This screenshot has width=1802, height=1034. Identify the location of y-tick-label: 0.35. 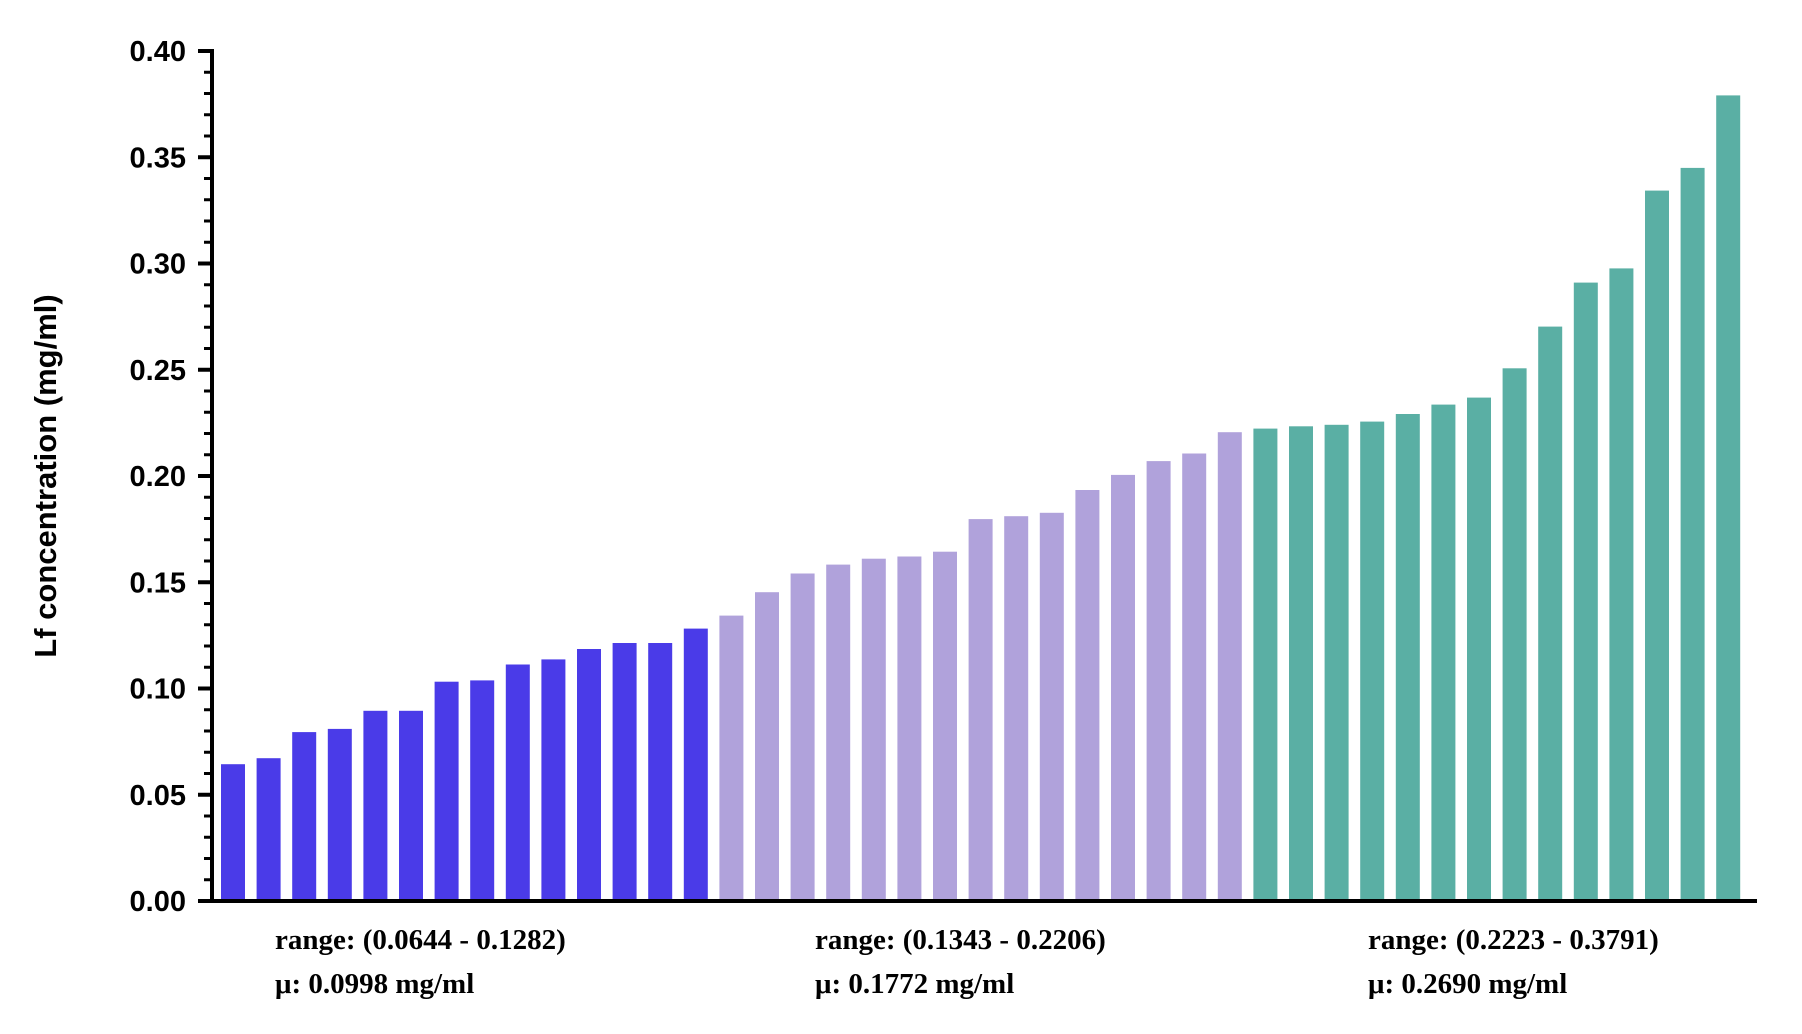
(158, 158).